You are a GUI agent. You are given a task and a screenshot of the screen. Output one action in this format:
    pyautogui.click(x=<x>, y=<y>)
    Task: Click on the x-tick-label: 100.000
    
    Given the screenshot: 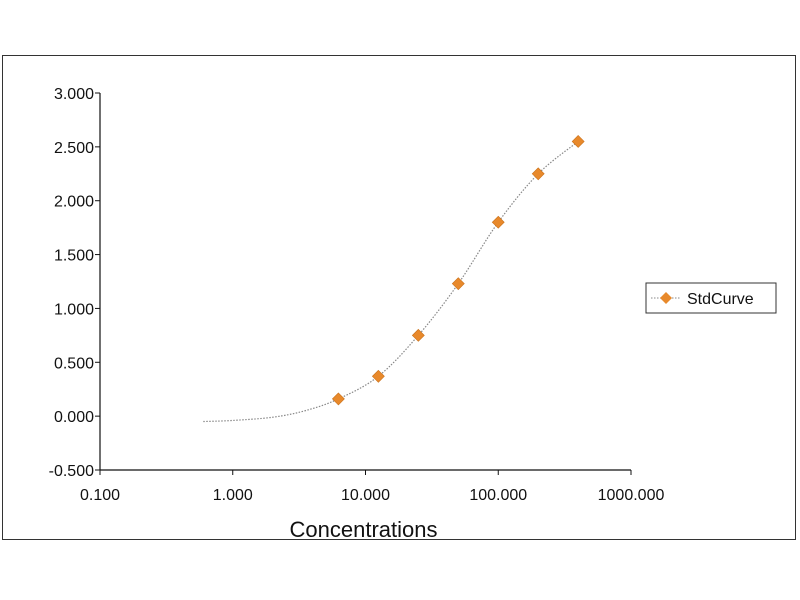 What is the action you would take?
    pyautogui.click(x=498, y=495)
    